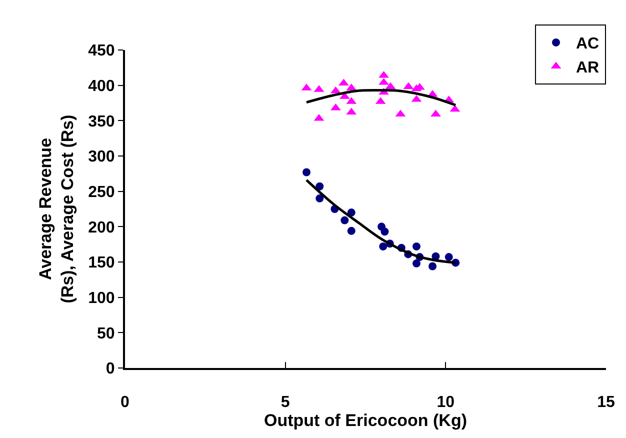  What do you see at coordinates (101, 298) in the screenshot?
I see `y-tick-label: 100` at bounding box center [101, 298].